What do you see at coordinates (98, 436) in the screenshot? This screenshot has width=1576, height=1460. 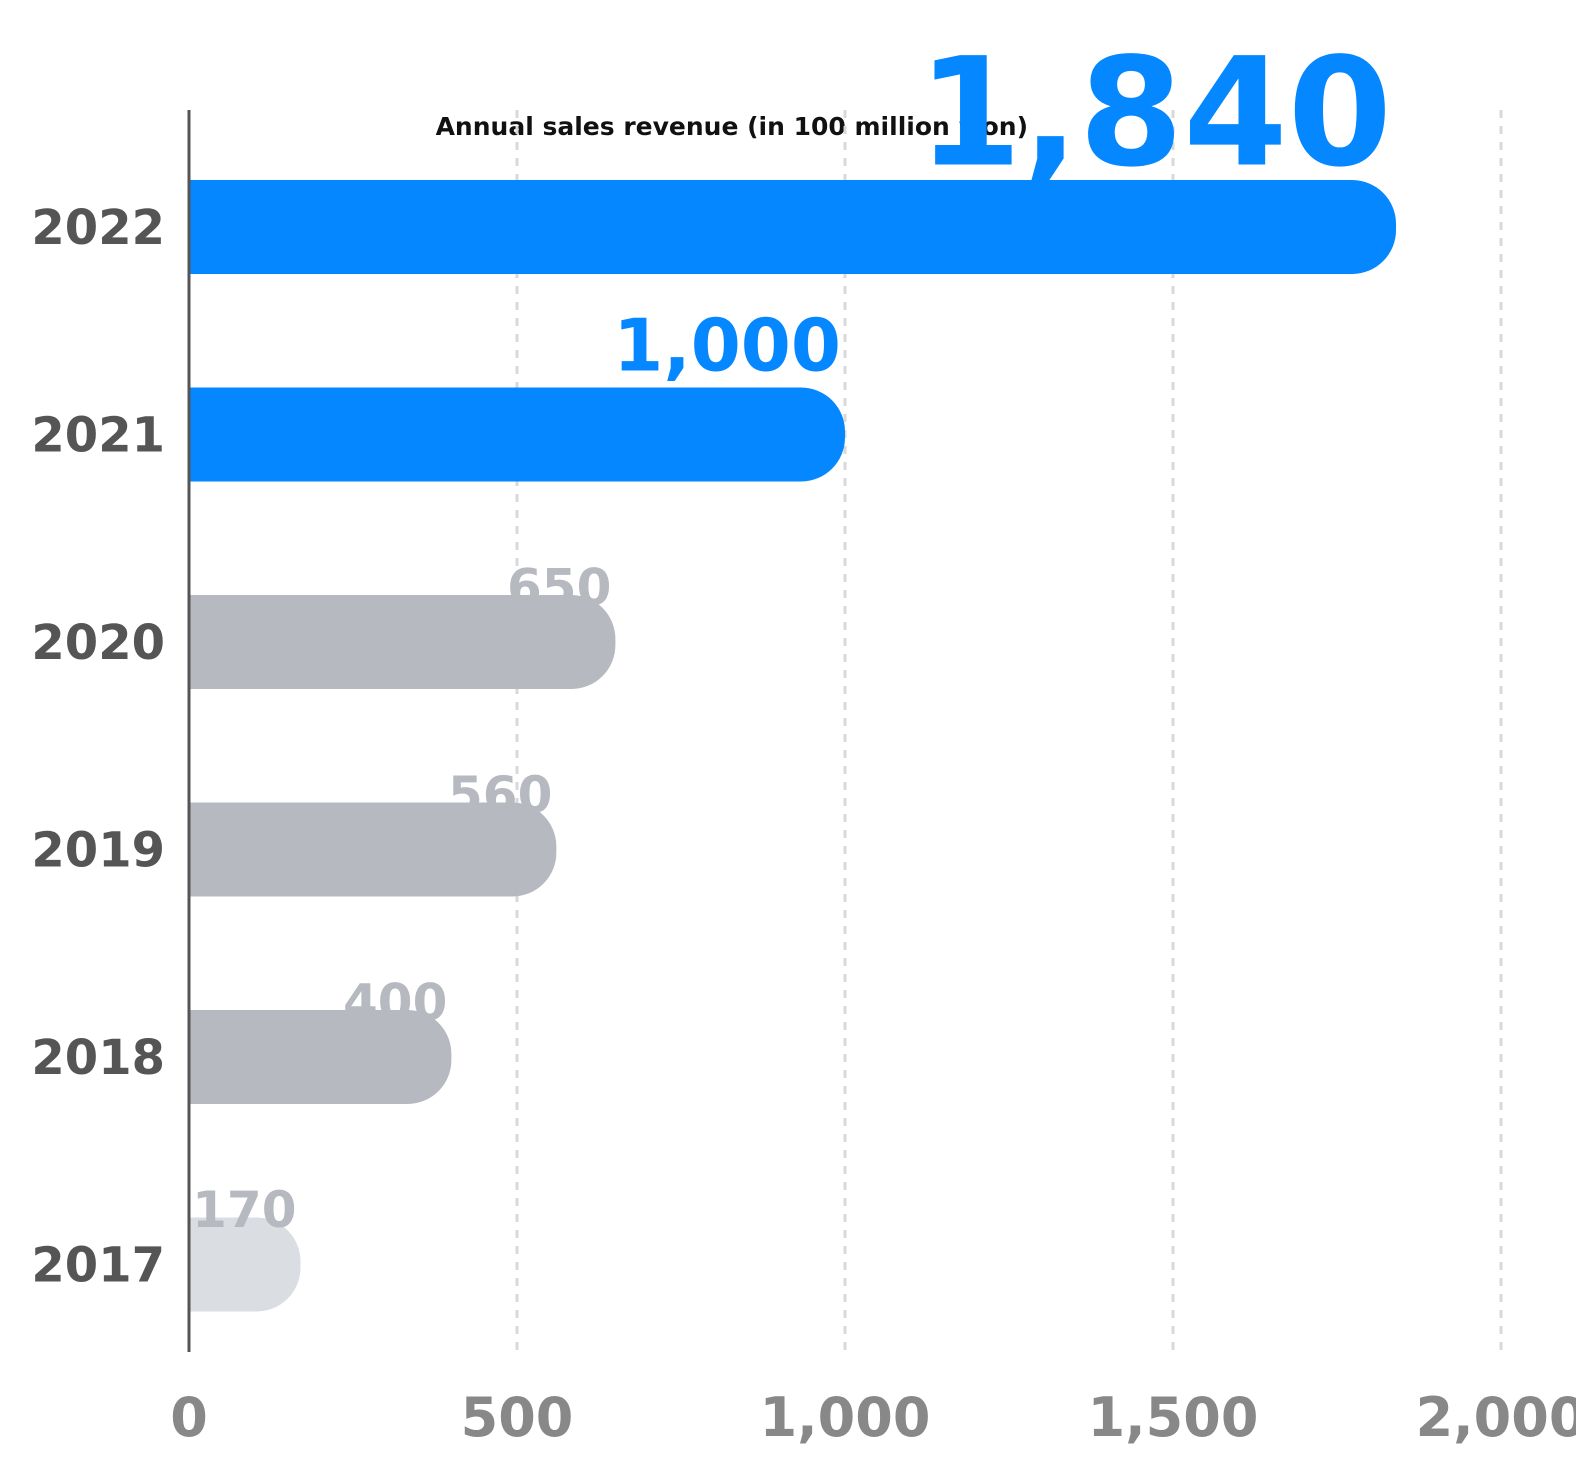 I see `y-tick-label: 2021` at bounding box center [98, 436].